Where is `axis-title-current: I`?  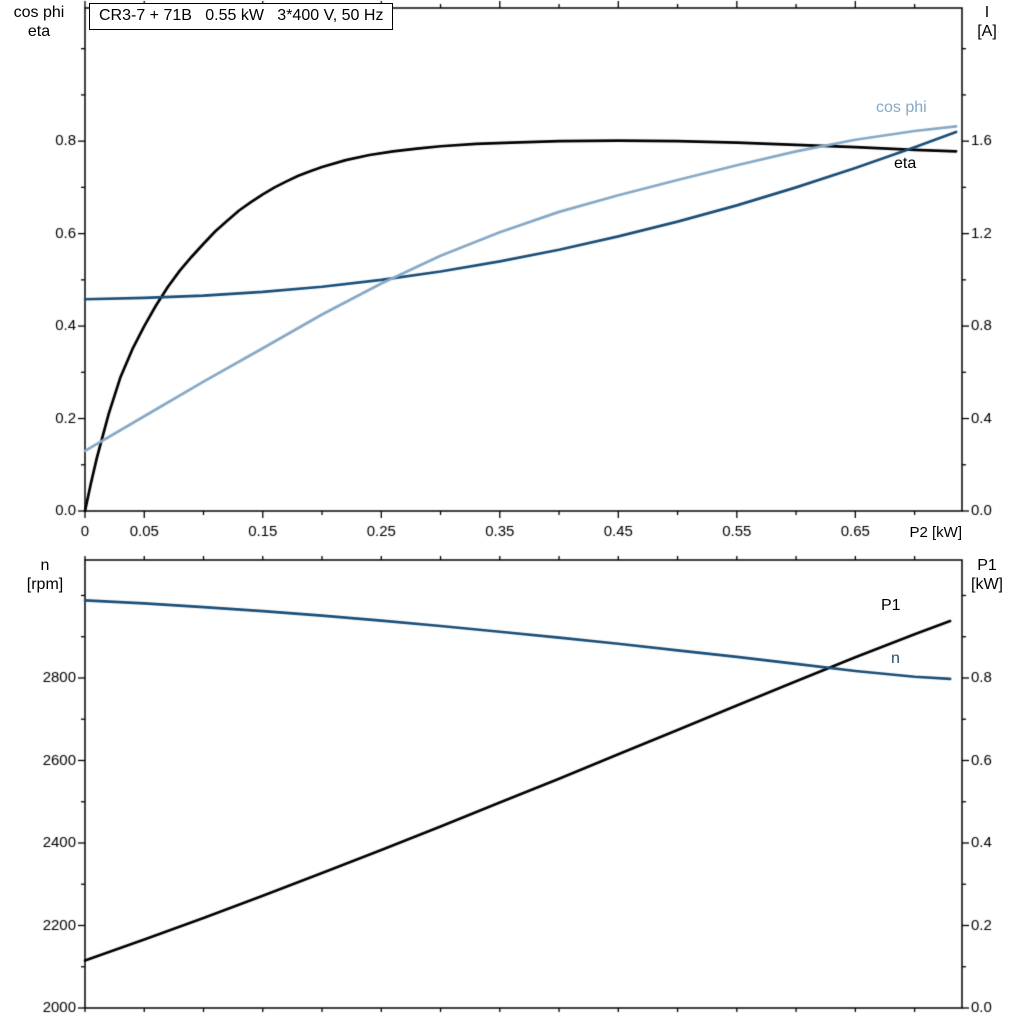
axis-title-current: I is located at coordinates (987, 12).